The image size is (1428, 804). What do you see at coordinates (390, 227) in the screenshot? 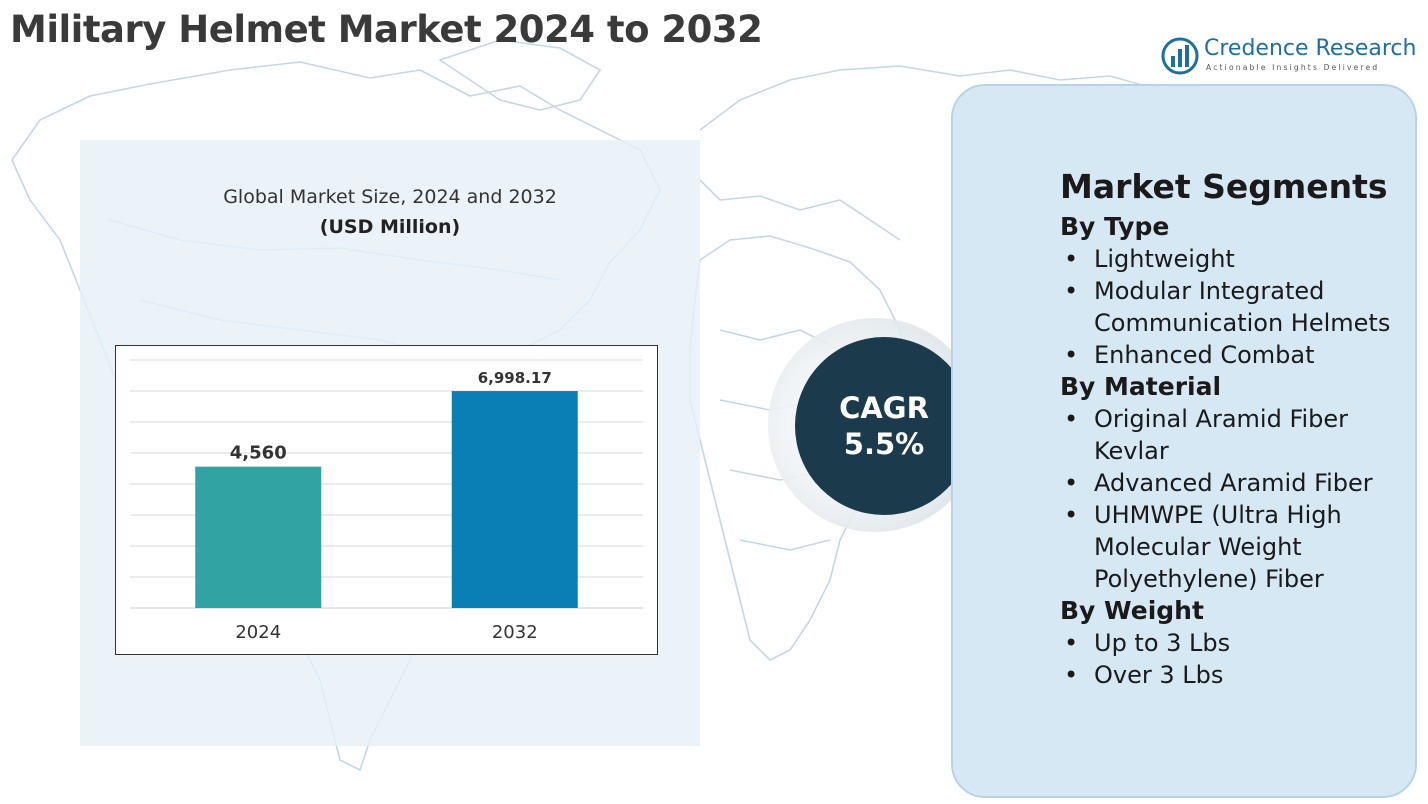
I see `chart-unit-label: (USD Million)` at bounding box center [390, 227].